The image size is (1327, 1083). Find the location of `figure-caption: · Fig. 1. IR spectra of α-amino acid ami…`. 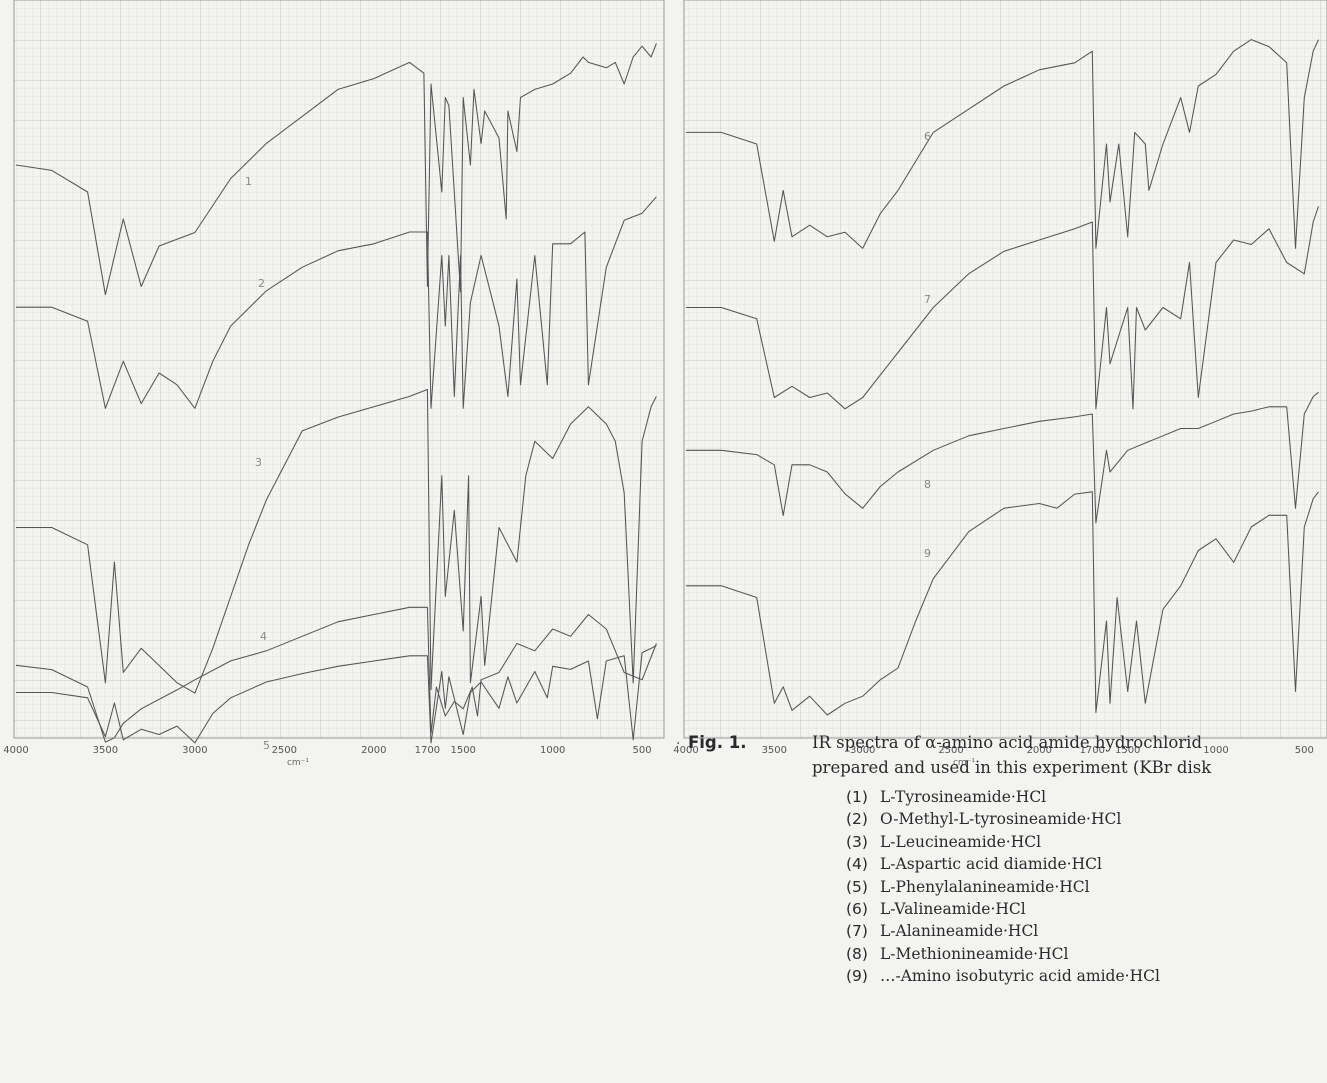

figure-caption: · Fig. 1. IR spectra of α-amino acid ami… is located at coordinates (1001, 859).